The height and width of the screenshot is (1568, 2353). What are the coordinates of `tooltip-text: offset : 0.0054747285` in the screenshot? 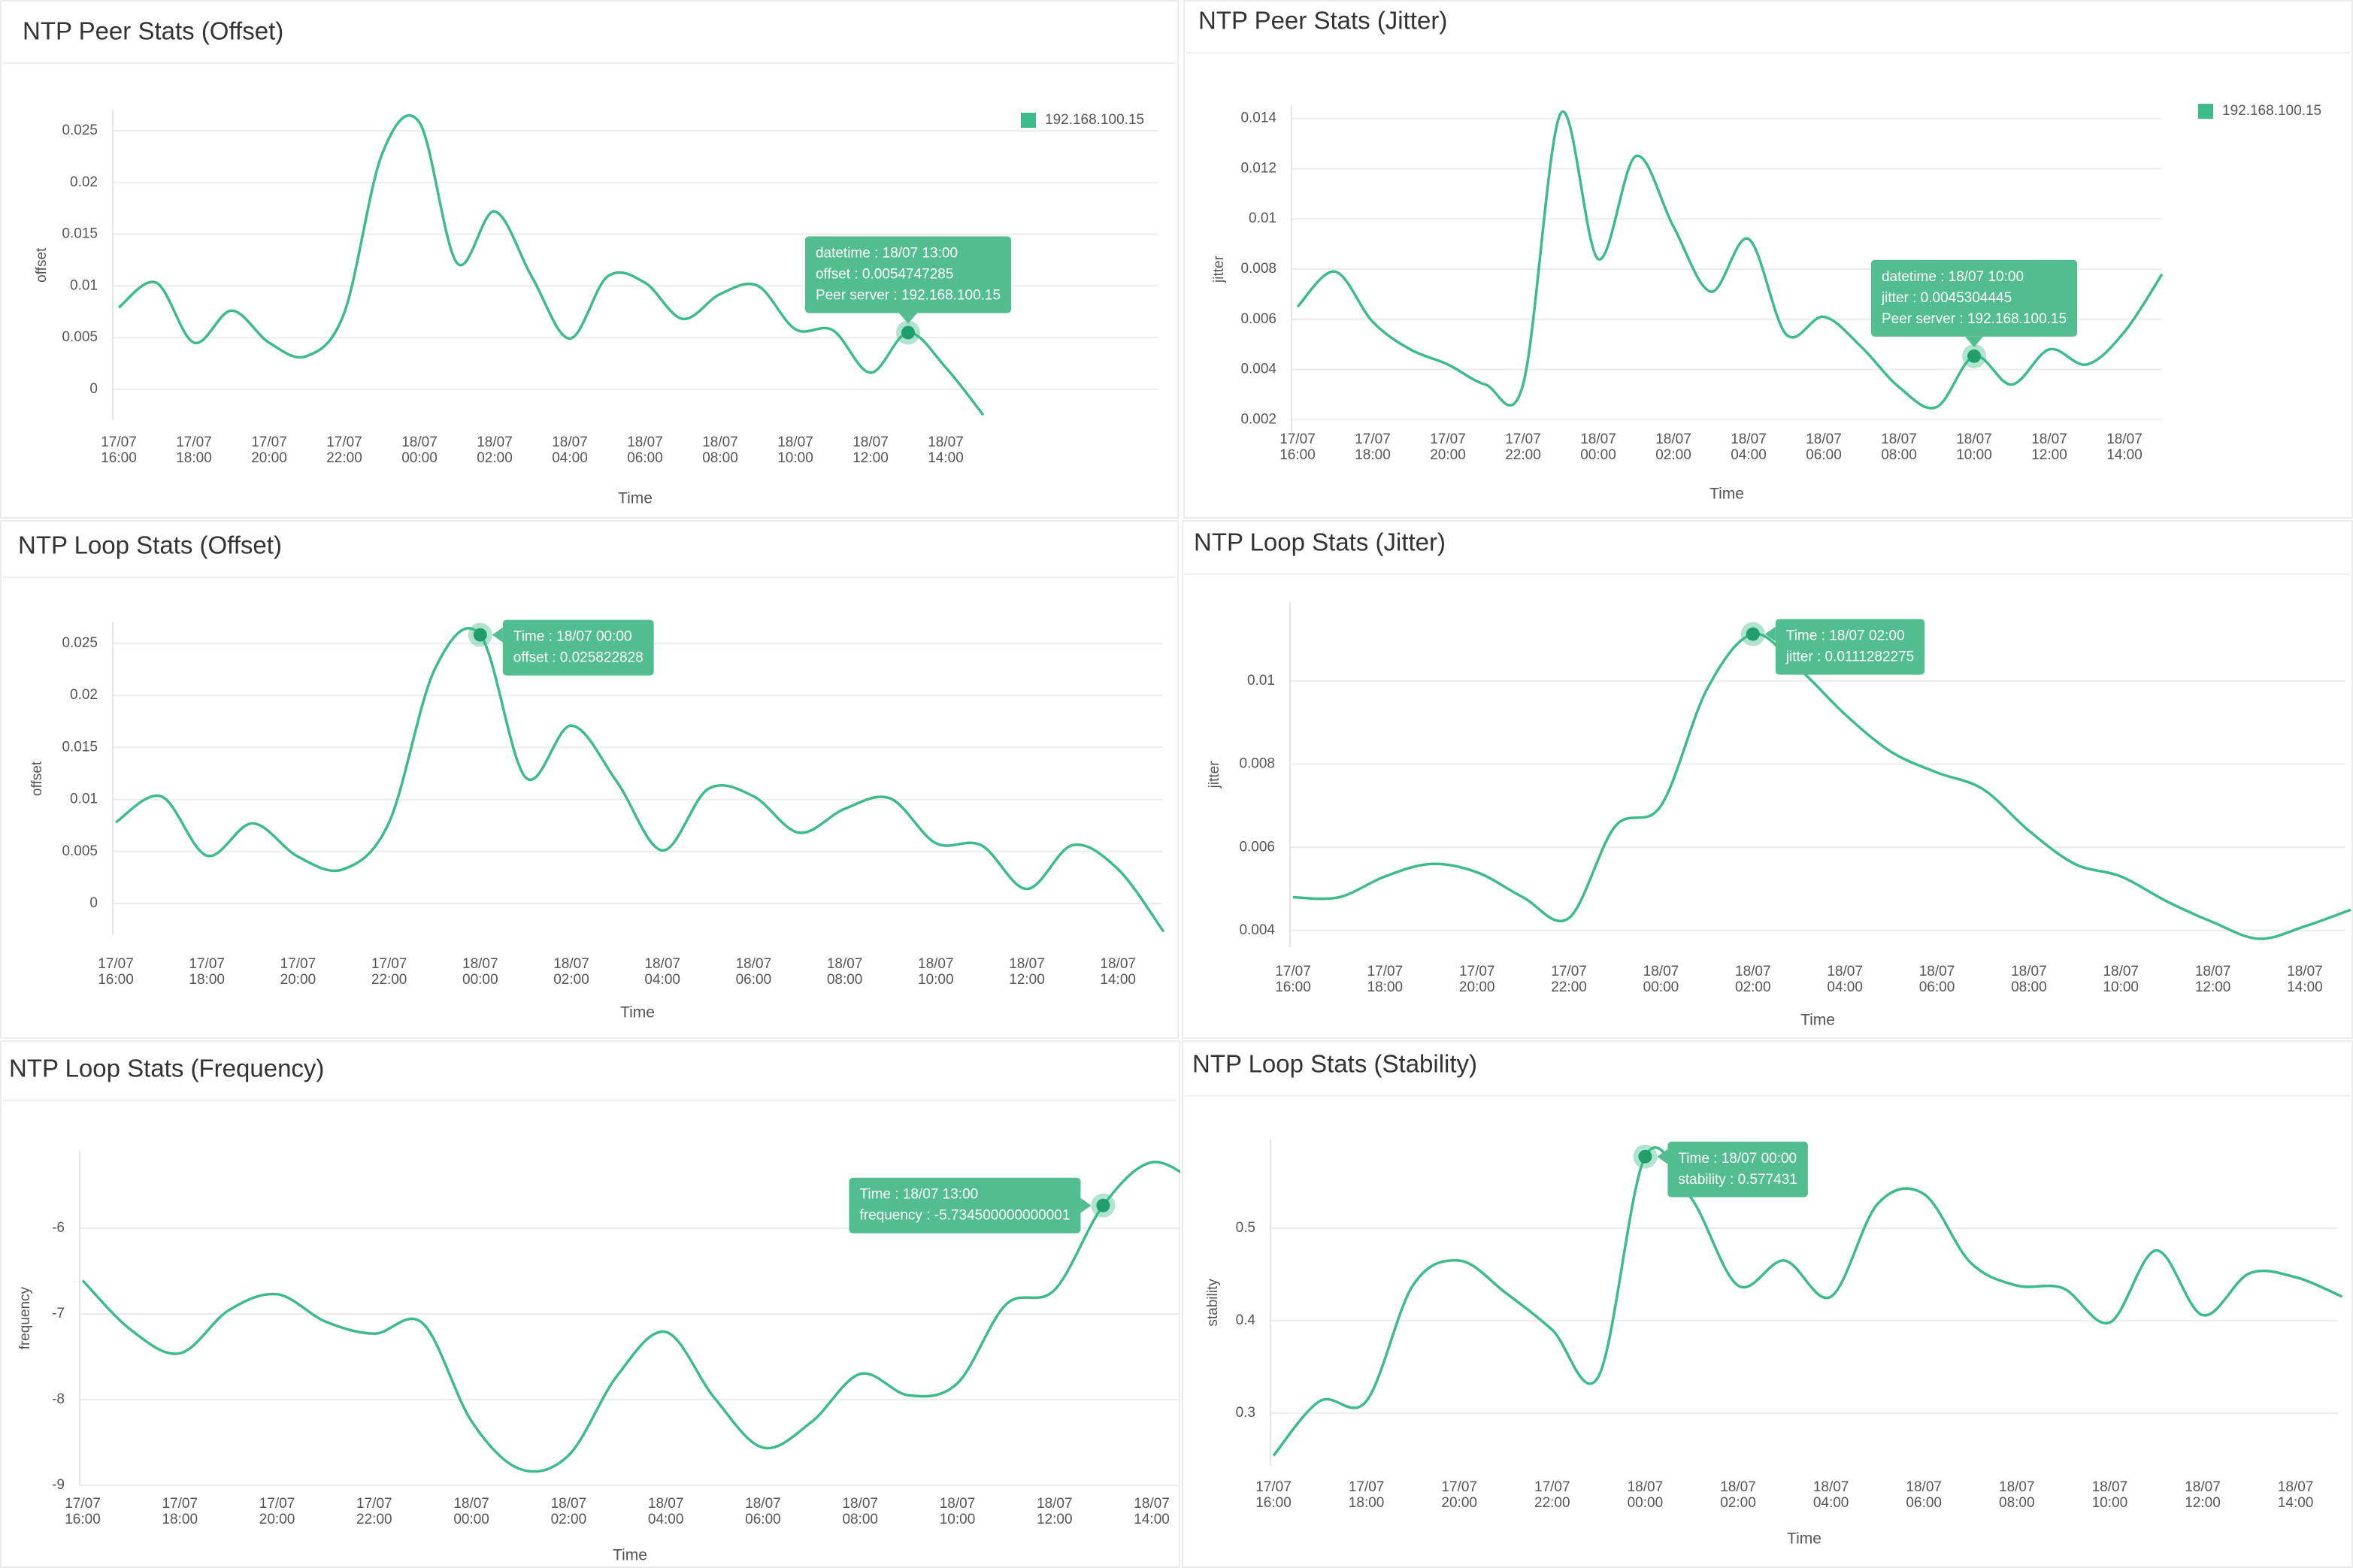 It's located at (884, 274).